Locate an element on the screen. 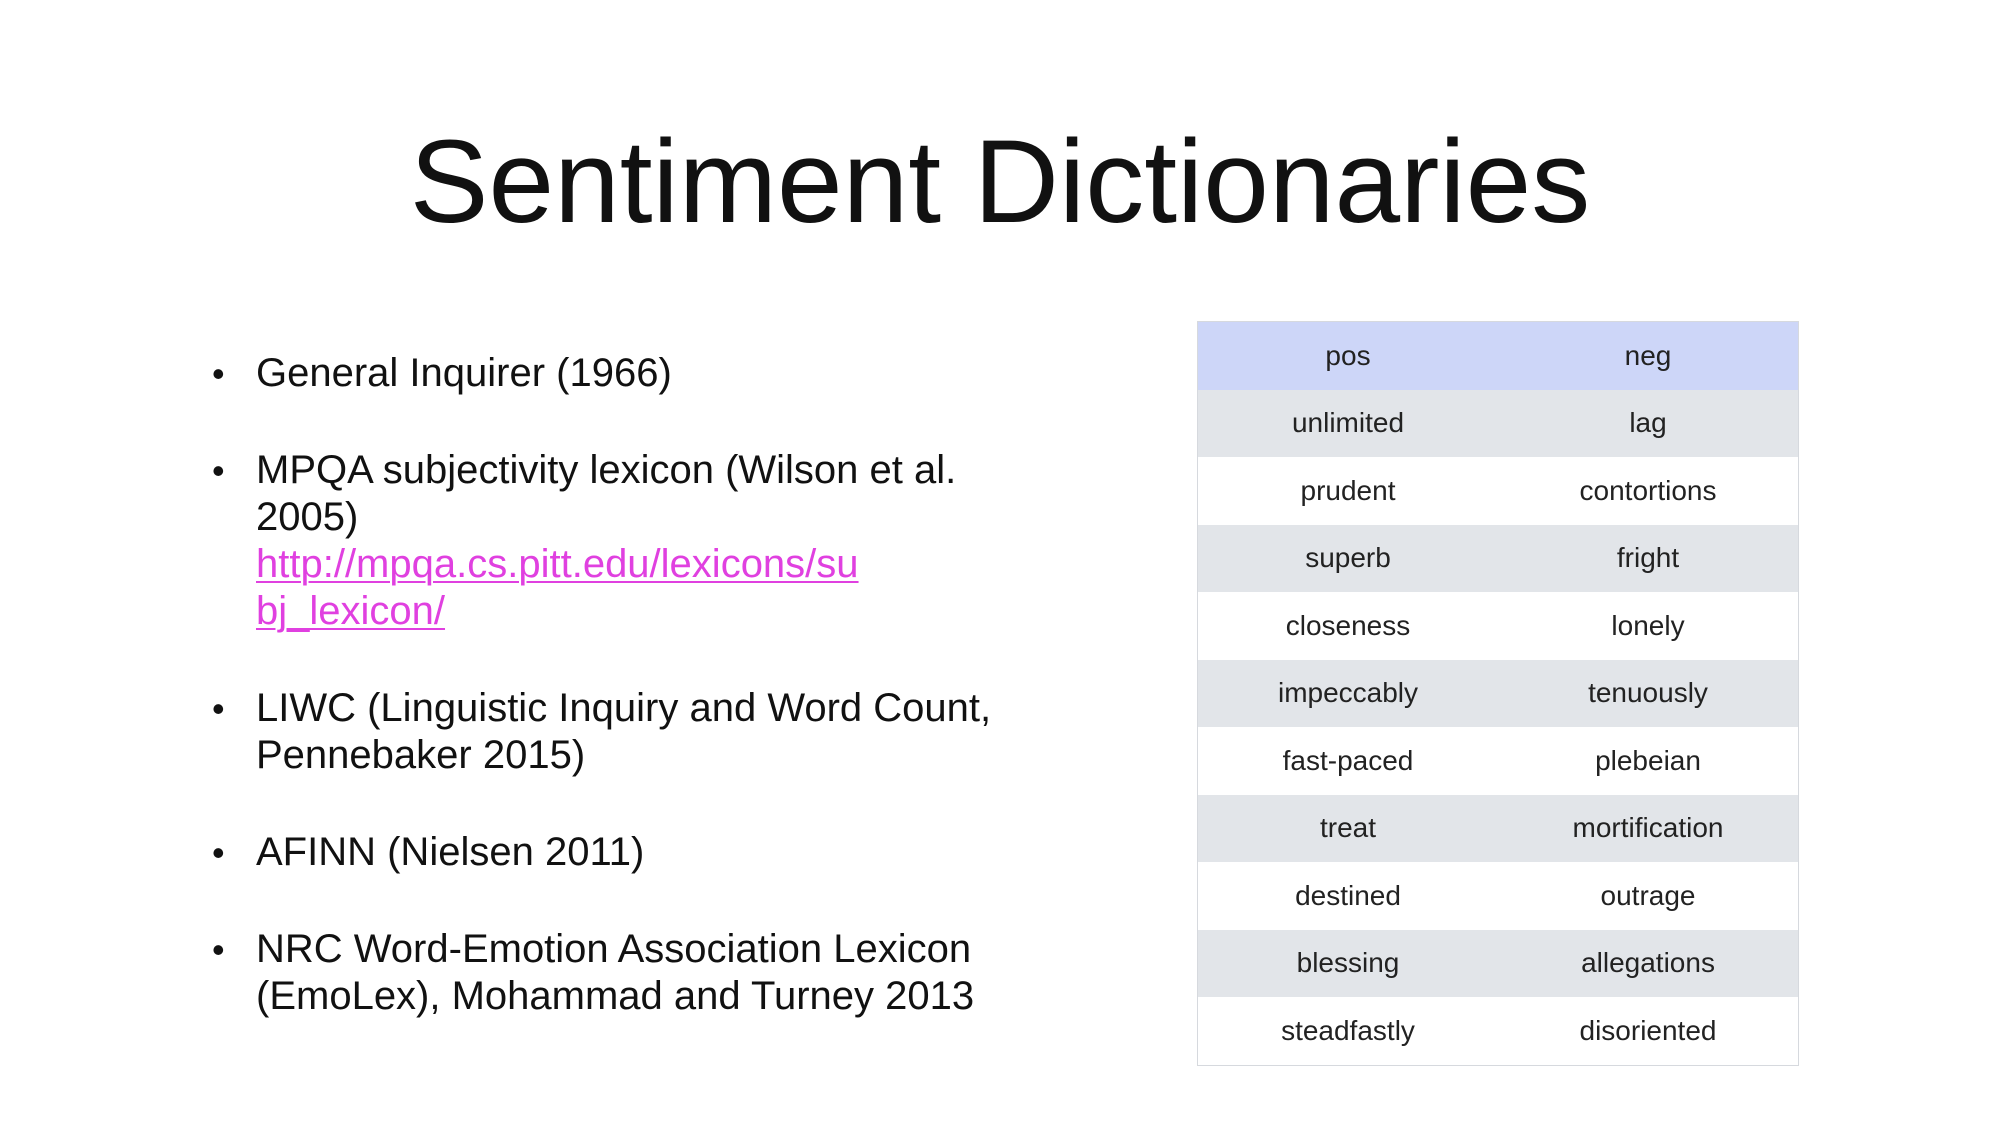 The width and height of the screenshot is (2000, 1125). table-cell-pos: steadfastly is located at coordinates (1348, 1030).